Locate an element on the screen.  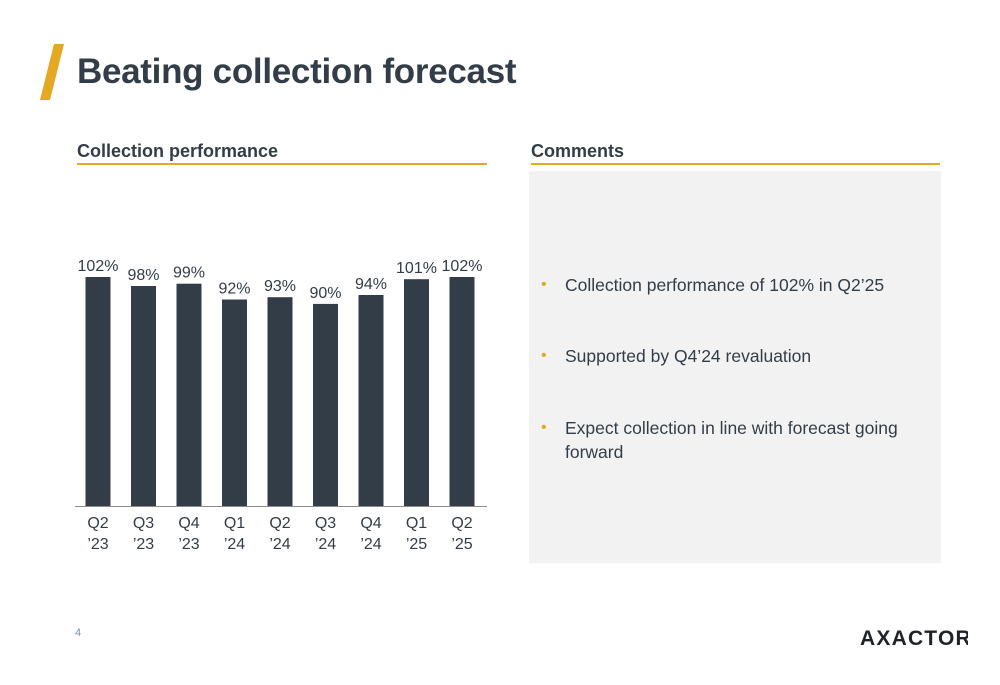
data-label: 99% is located at coordinates (189, 273).